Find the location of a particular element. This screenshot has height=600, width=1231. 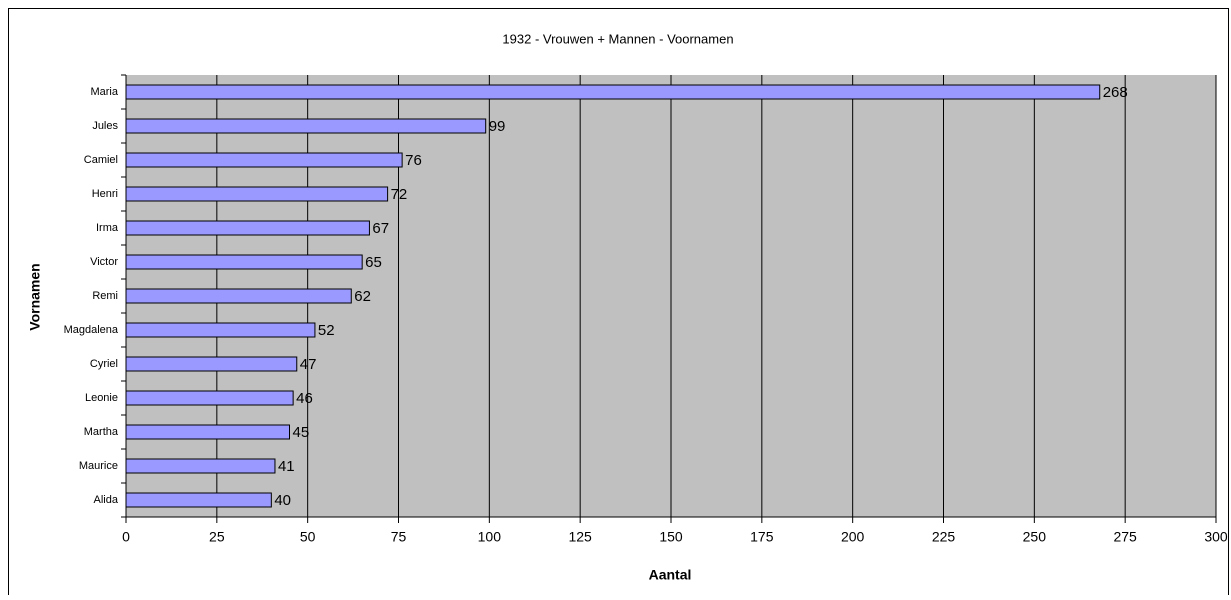

x-tick-label: 125 is located at coordinates (580, 537).